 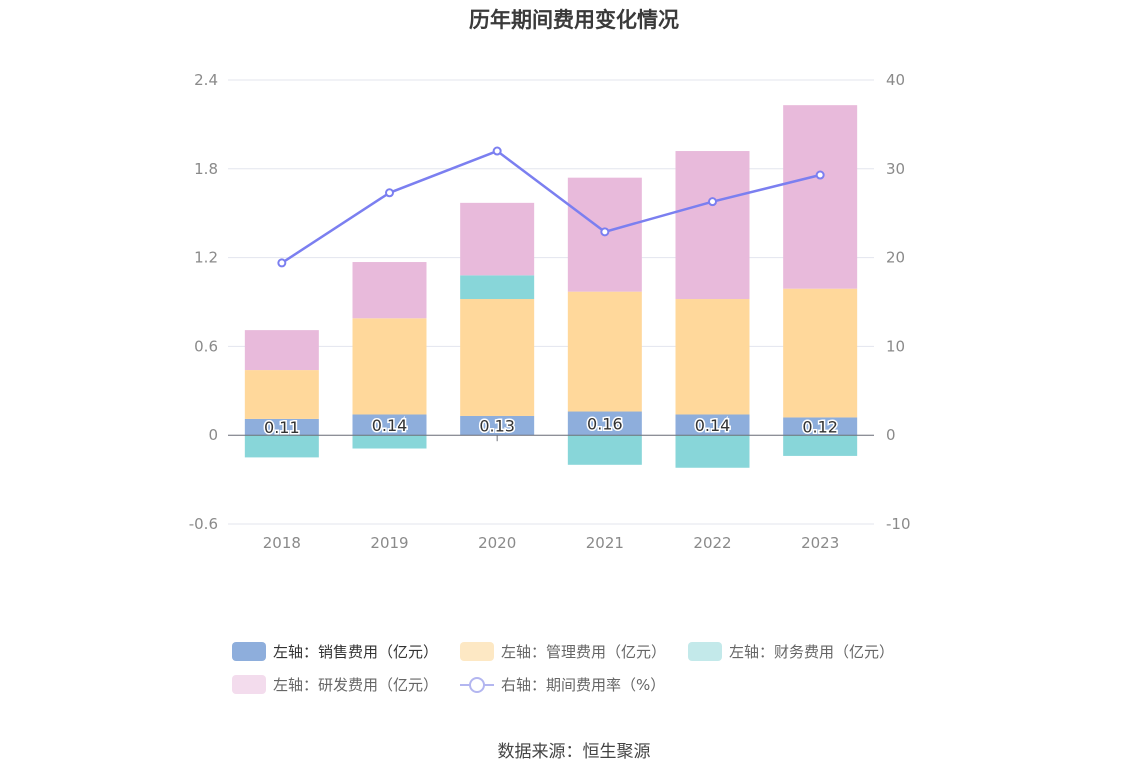 What do you see at coordinates (203, 524) in the screenshot?
I see `left-axis-tick-label: -0.6` at bounding box center [203, 524].